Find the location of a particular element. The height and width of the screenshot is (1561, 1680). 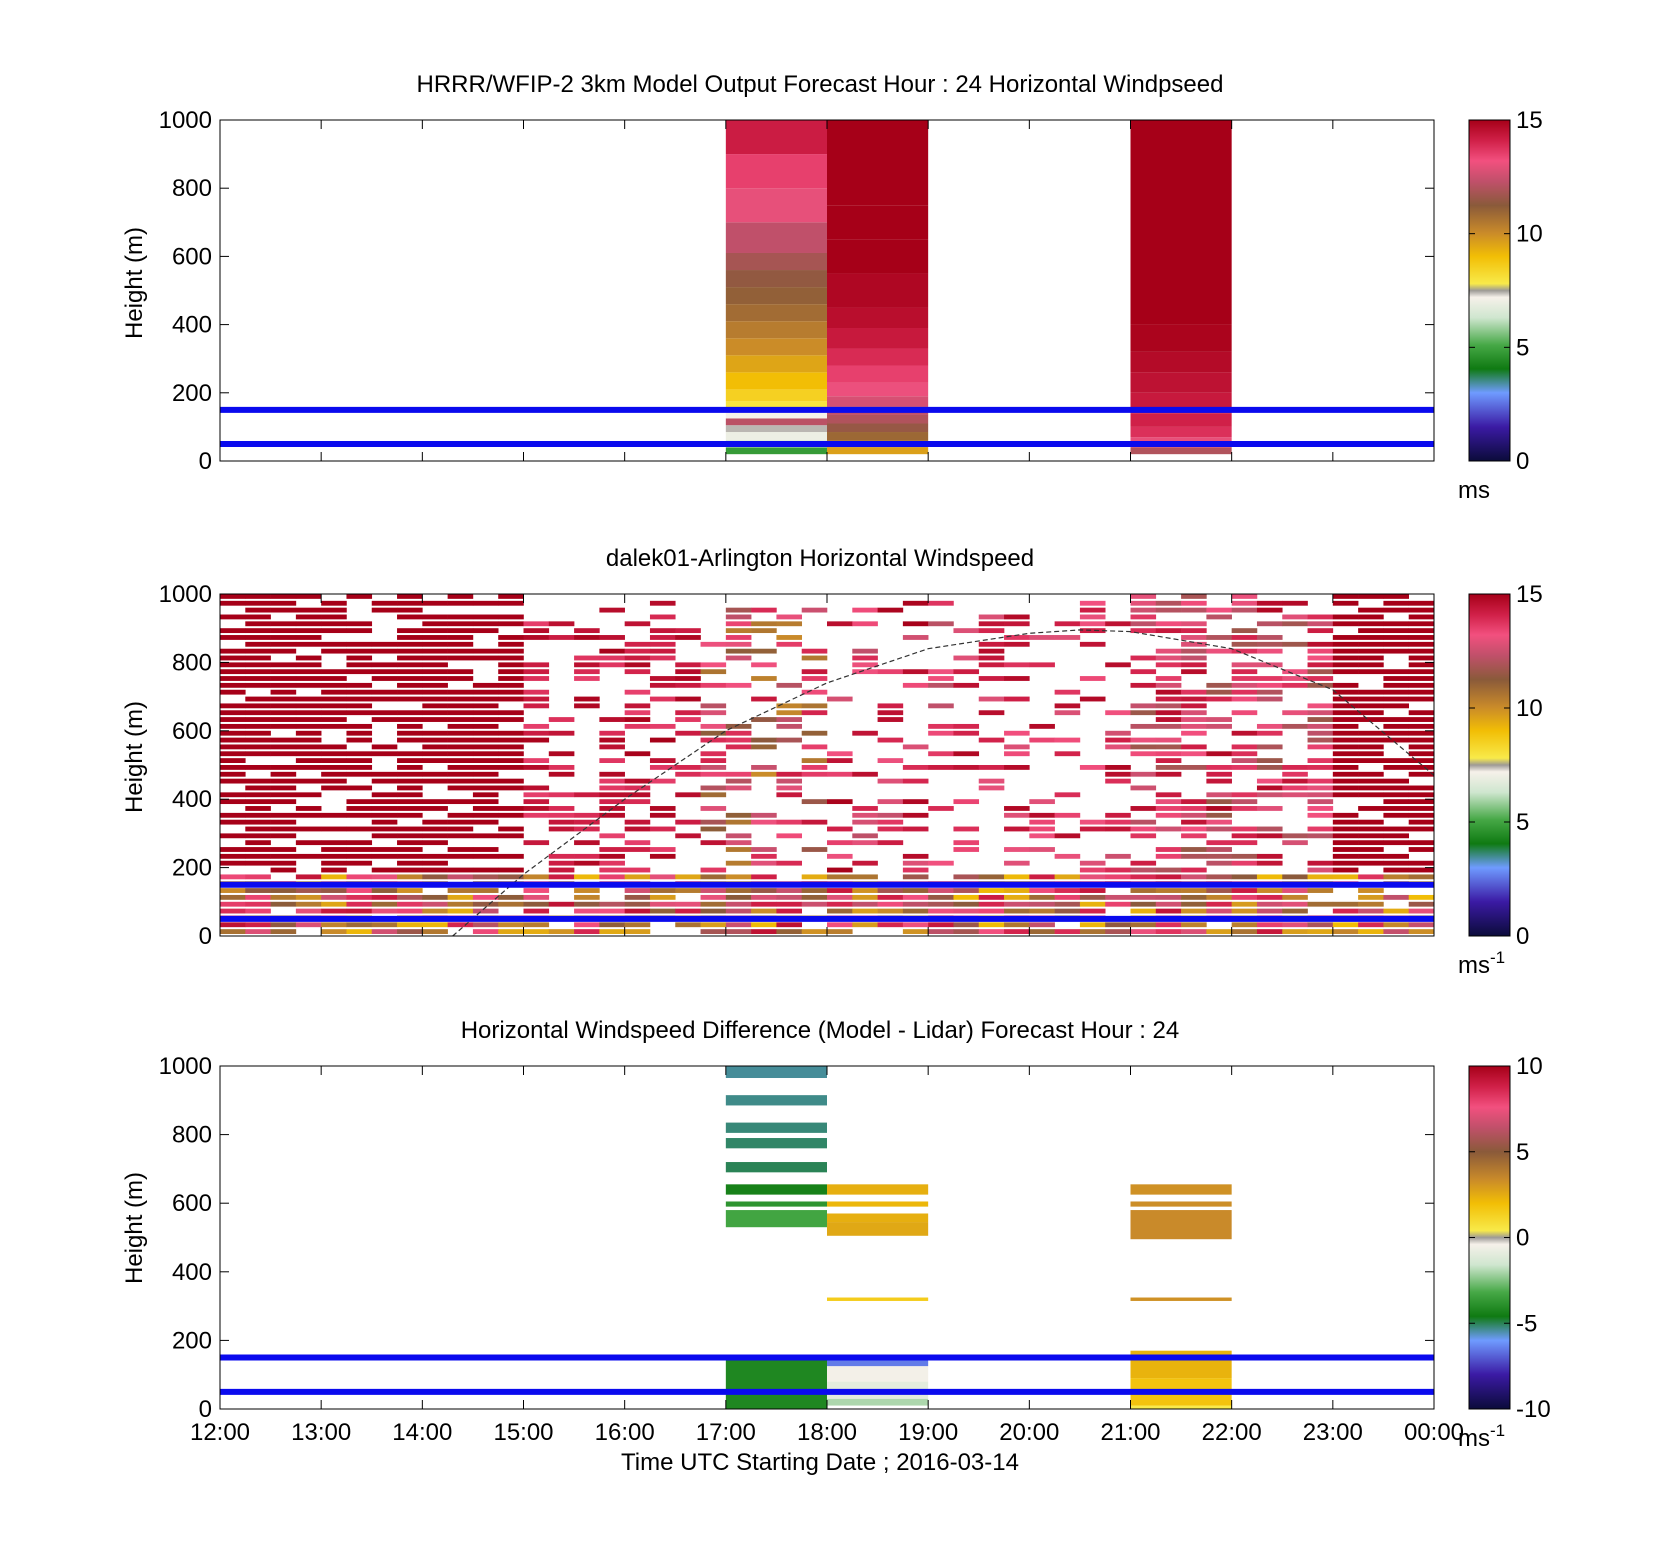

boundary-layer-curve is located at coordinates (943, 783).